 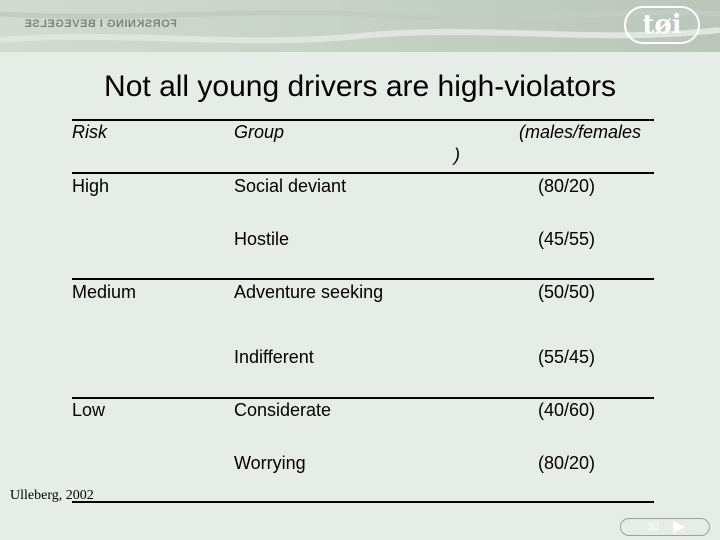 What do you see at coordinates (567, 357) in the screenshot?
I see `row-ratio: (55/45)` at bounding box center [567, 357].